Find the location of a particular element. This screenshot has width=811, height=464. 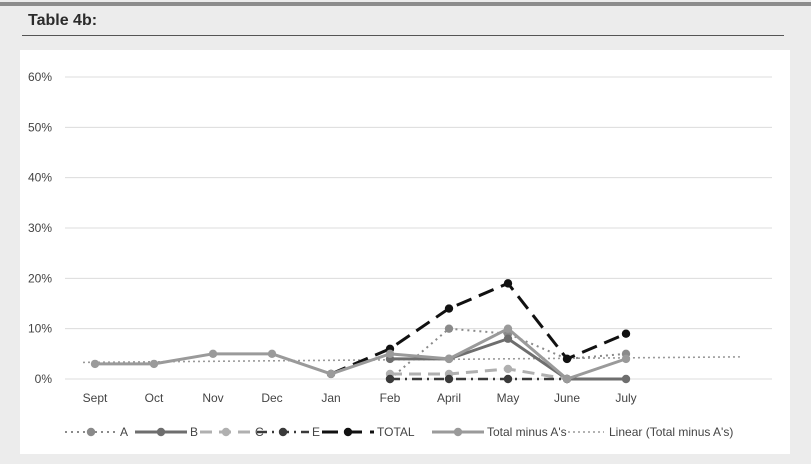

x-axis-ticks: Sept Oct Nov Dec Jan Feb April May June July is located at coordinates (360, 398).